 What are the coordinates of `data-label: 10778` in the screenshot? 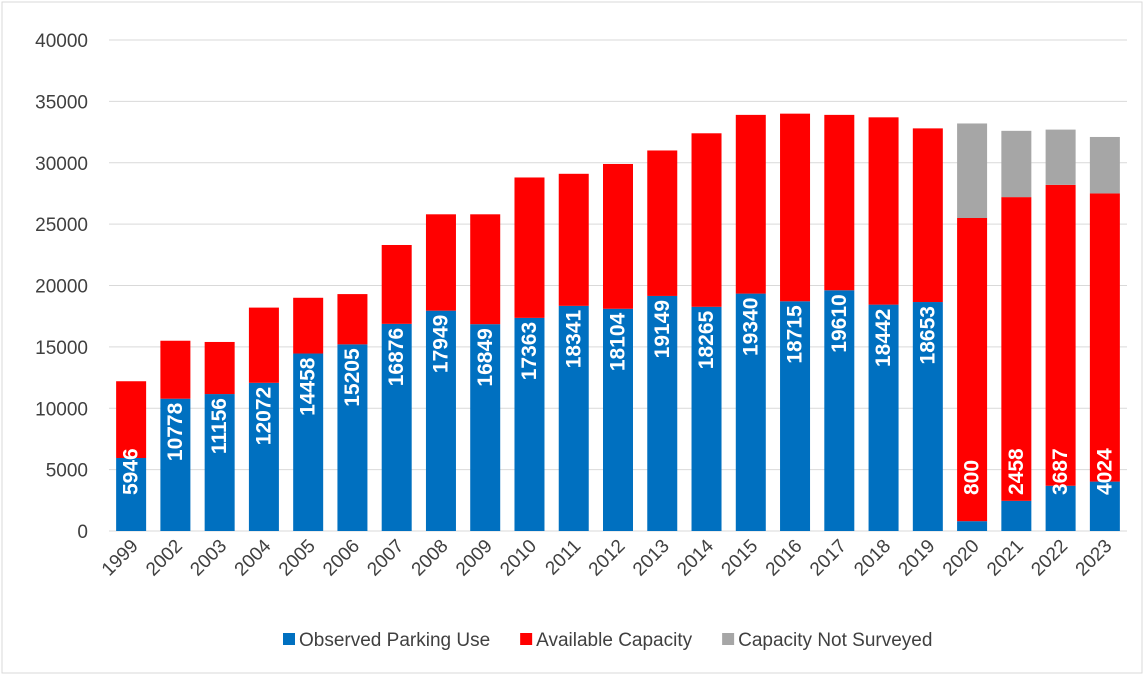 It's located at (175, 431).